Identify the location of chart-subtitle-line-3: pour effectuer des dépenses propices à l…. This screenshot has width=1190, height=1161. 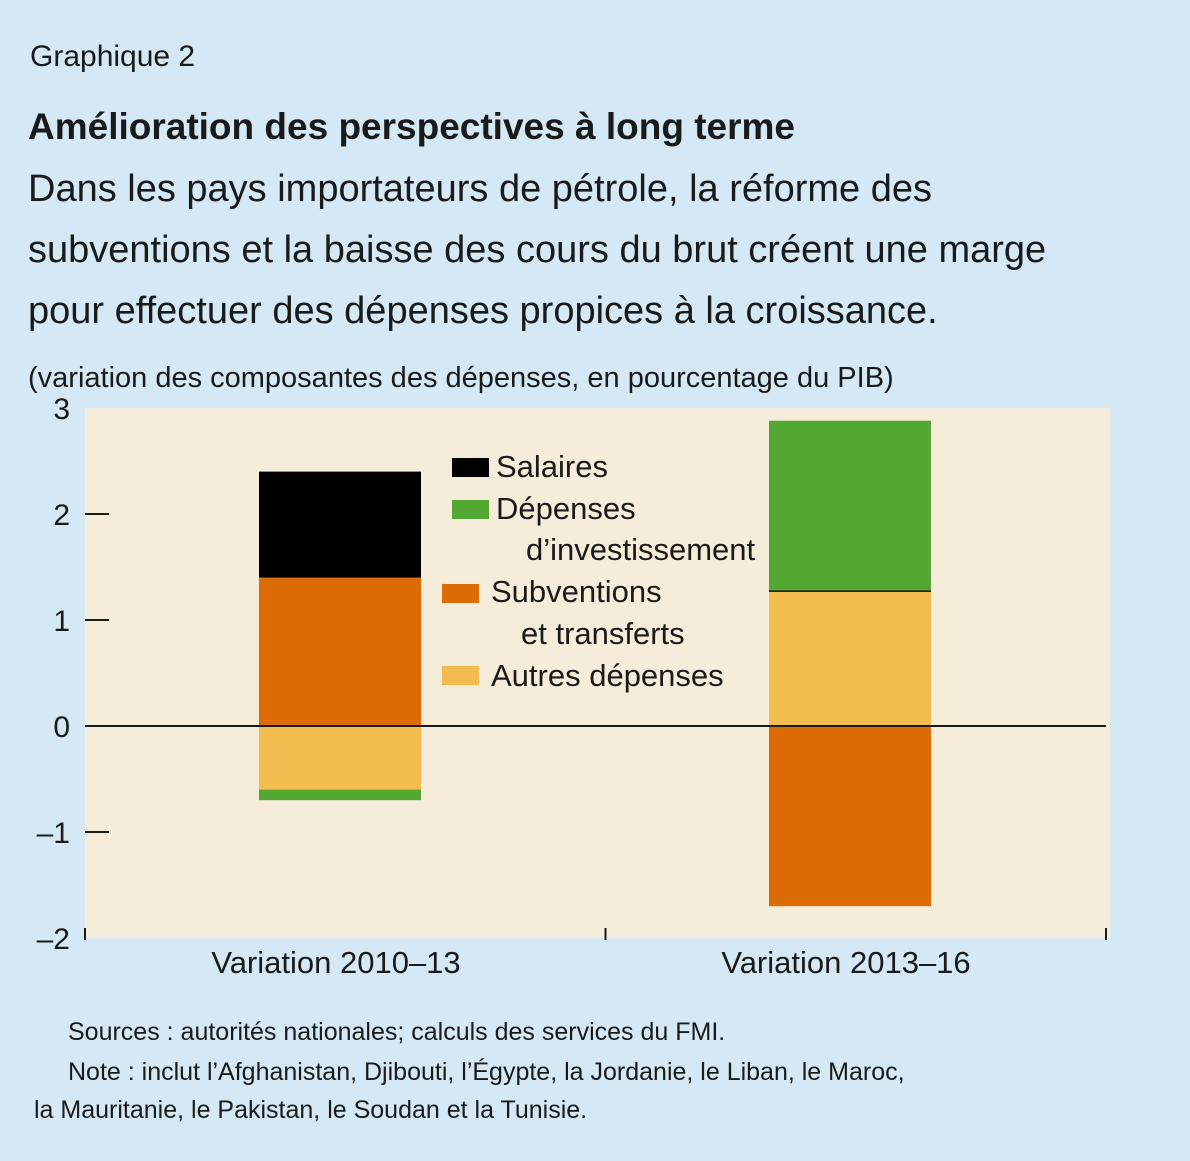
(483, 311).